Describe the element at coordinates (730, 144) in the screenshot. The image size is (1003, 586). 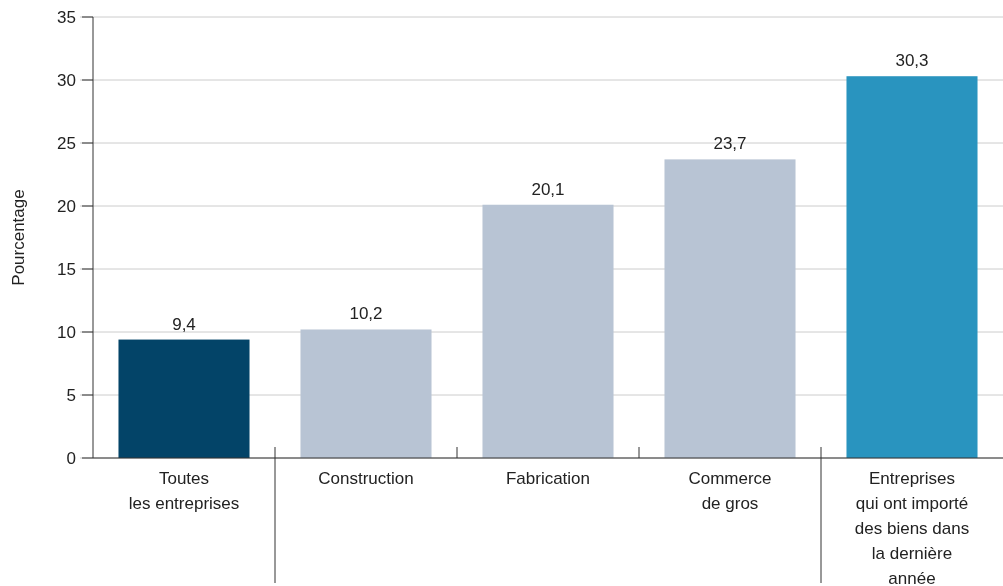
I see `data-label: 23,7` at that location.